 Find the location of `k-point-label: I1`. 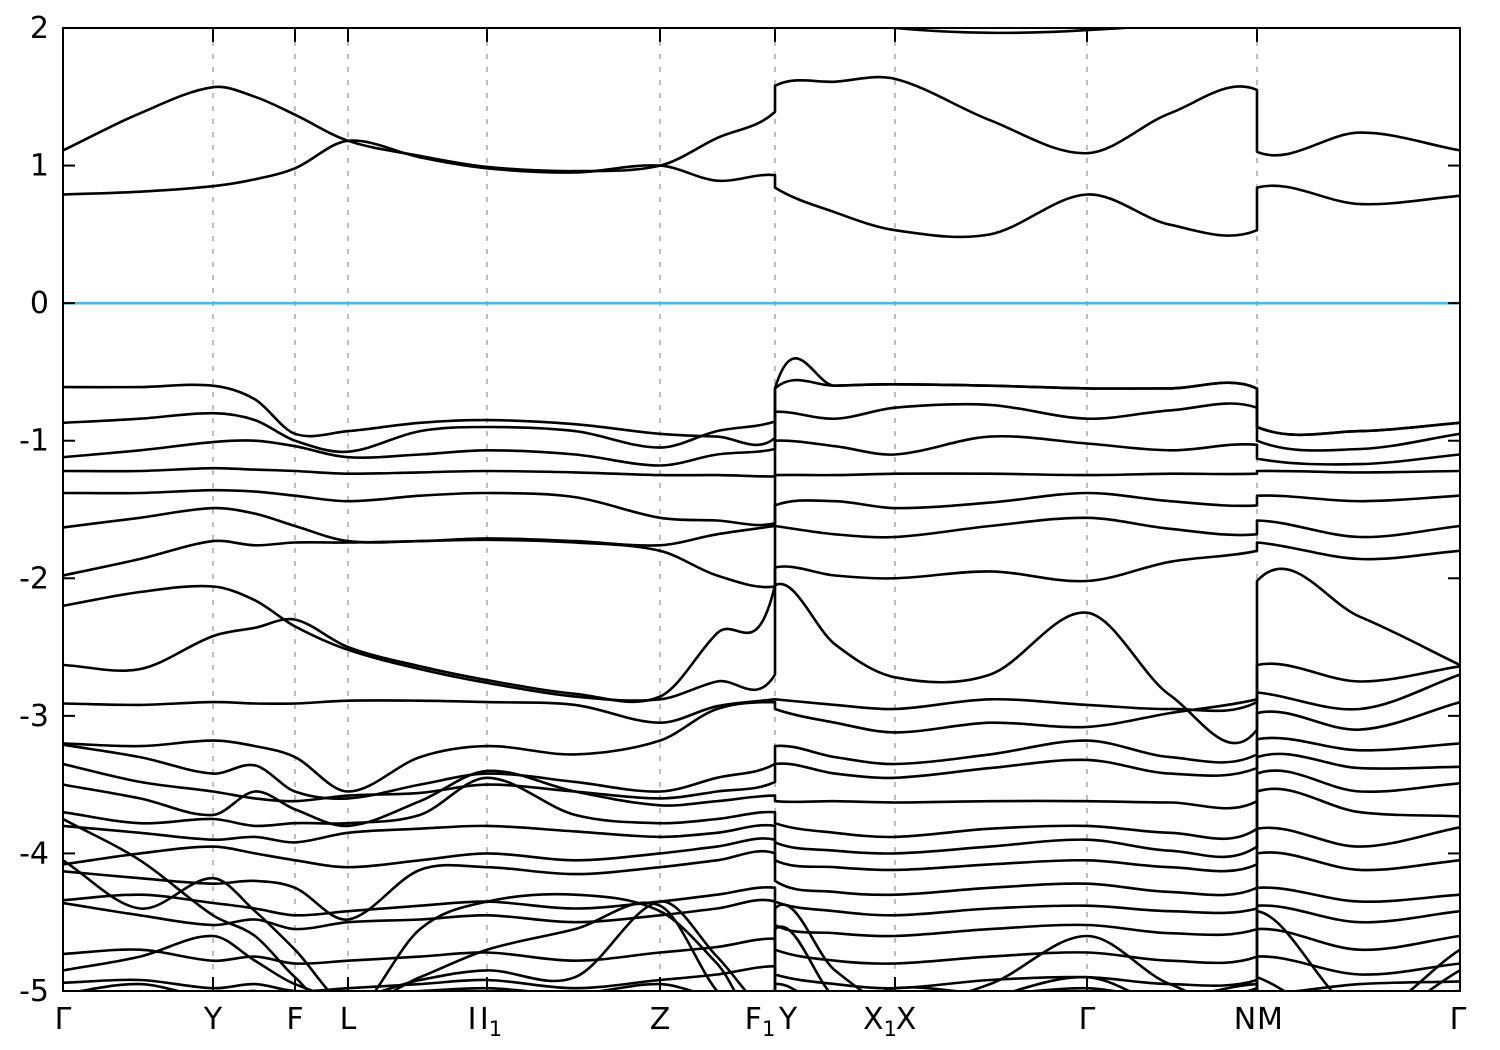

k-point-label: I1 is located at coordinates (491, 1021).